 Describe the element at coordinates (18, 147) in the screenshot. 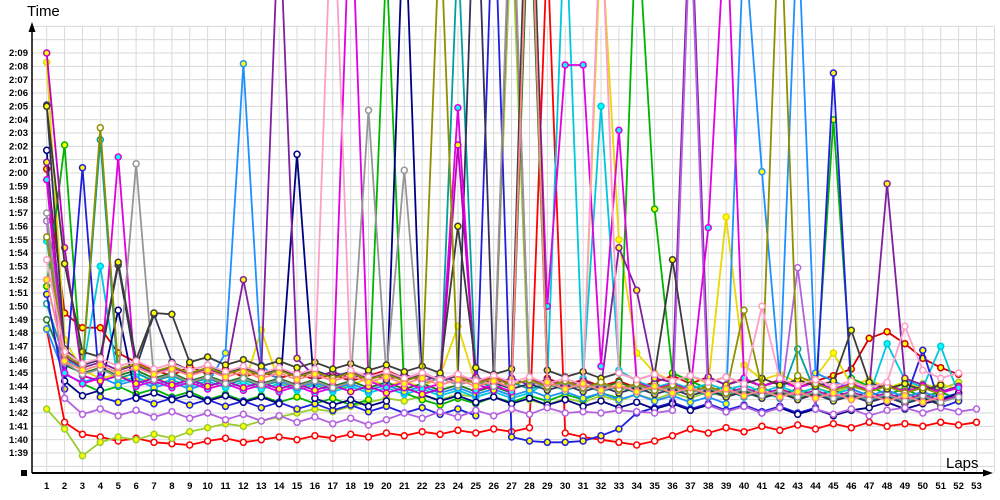

I see `y-tick-label: 2:02` at that location.